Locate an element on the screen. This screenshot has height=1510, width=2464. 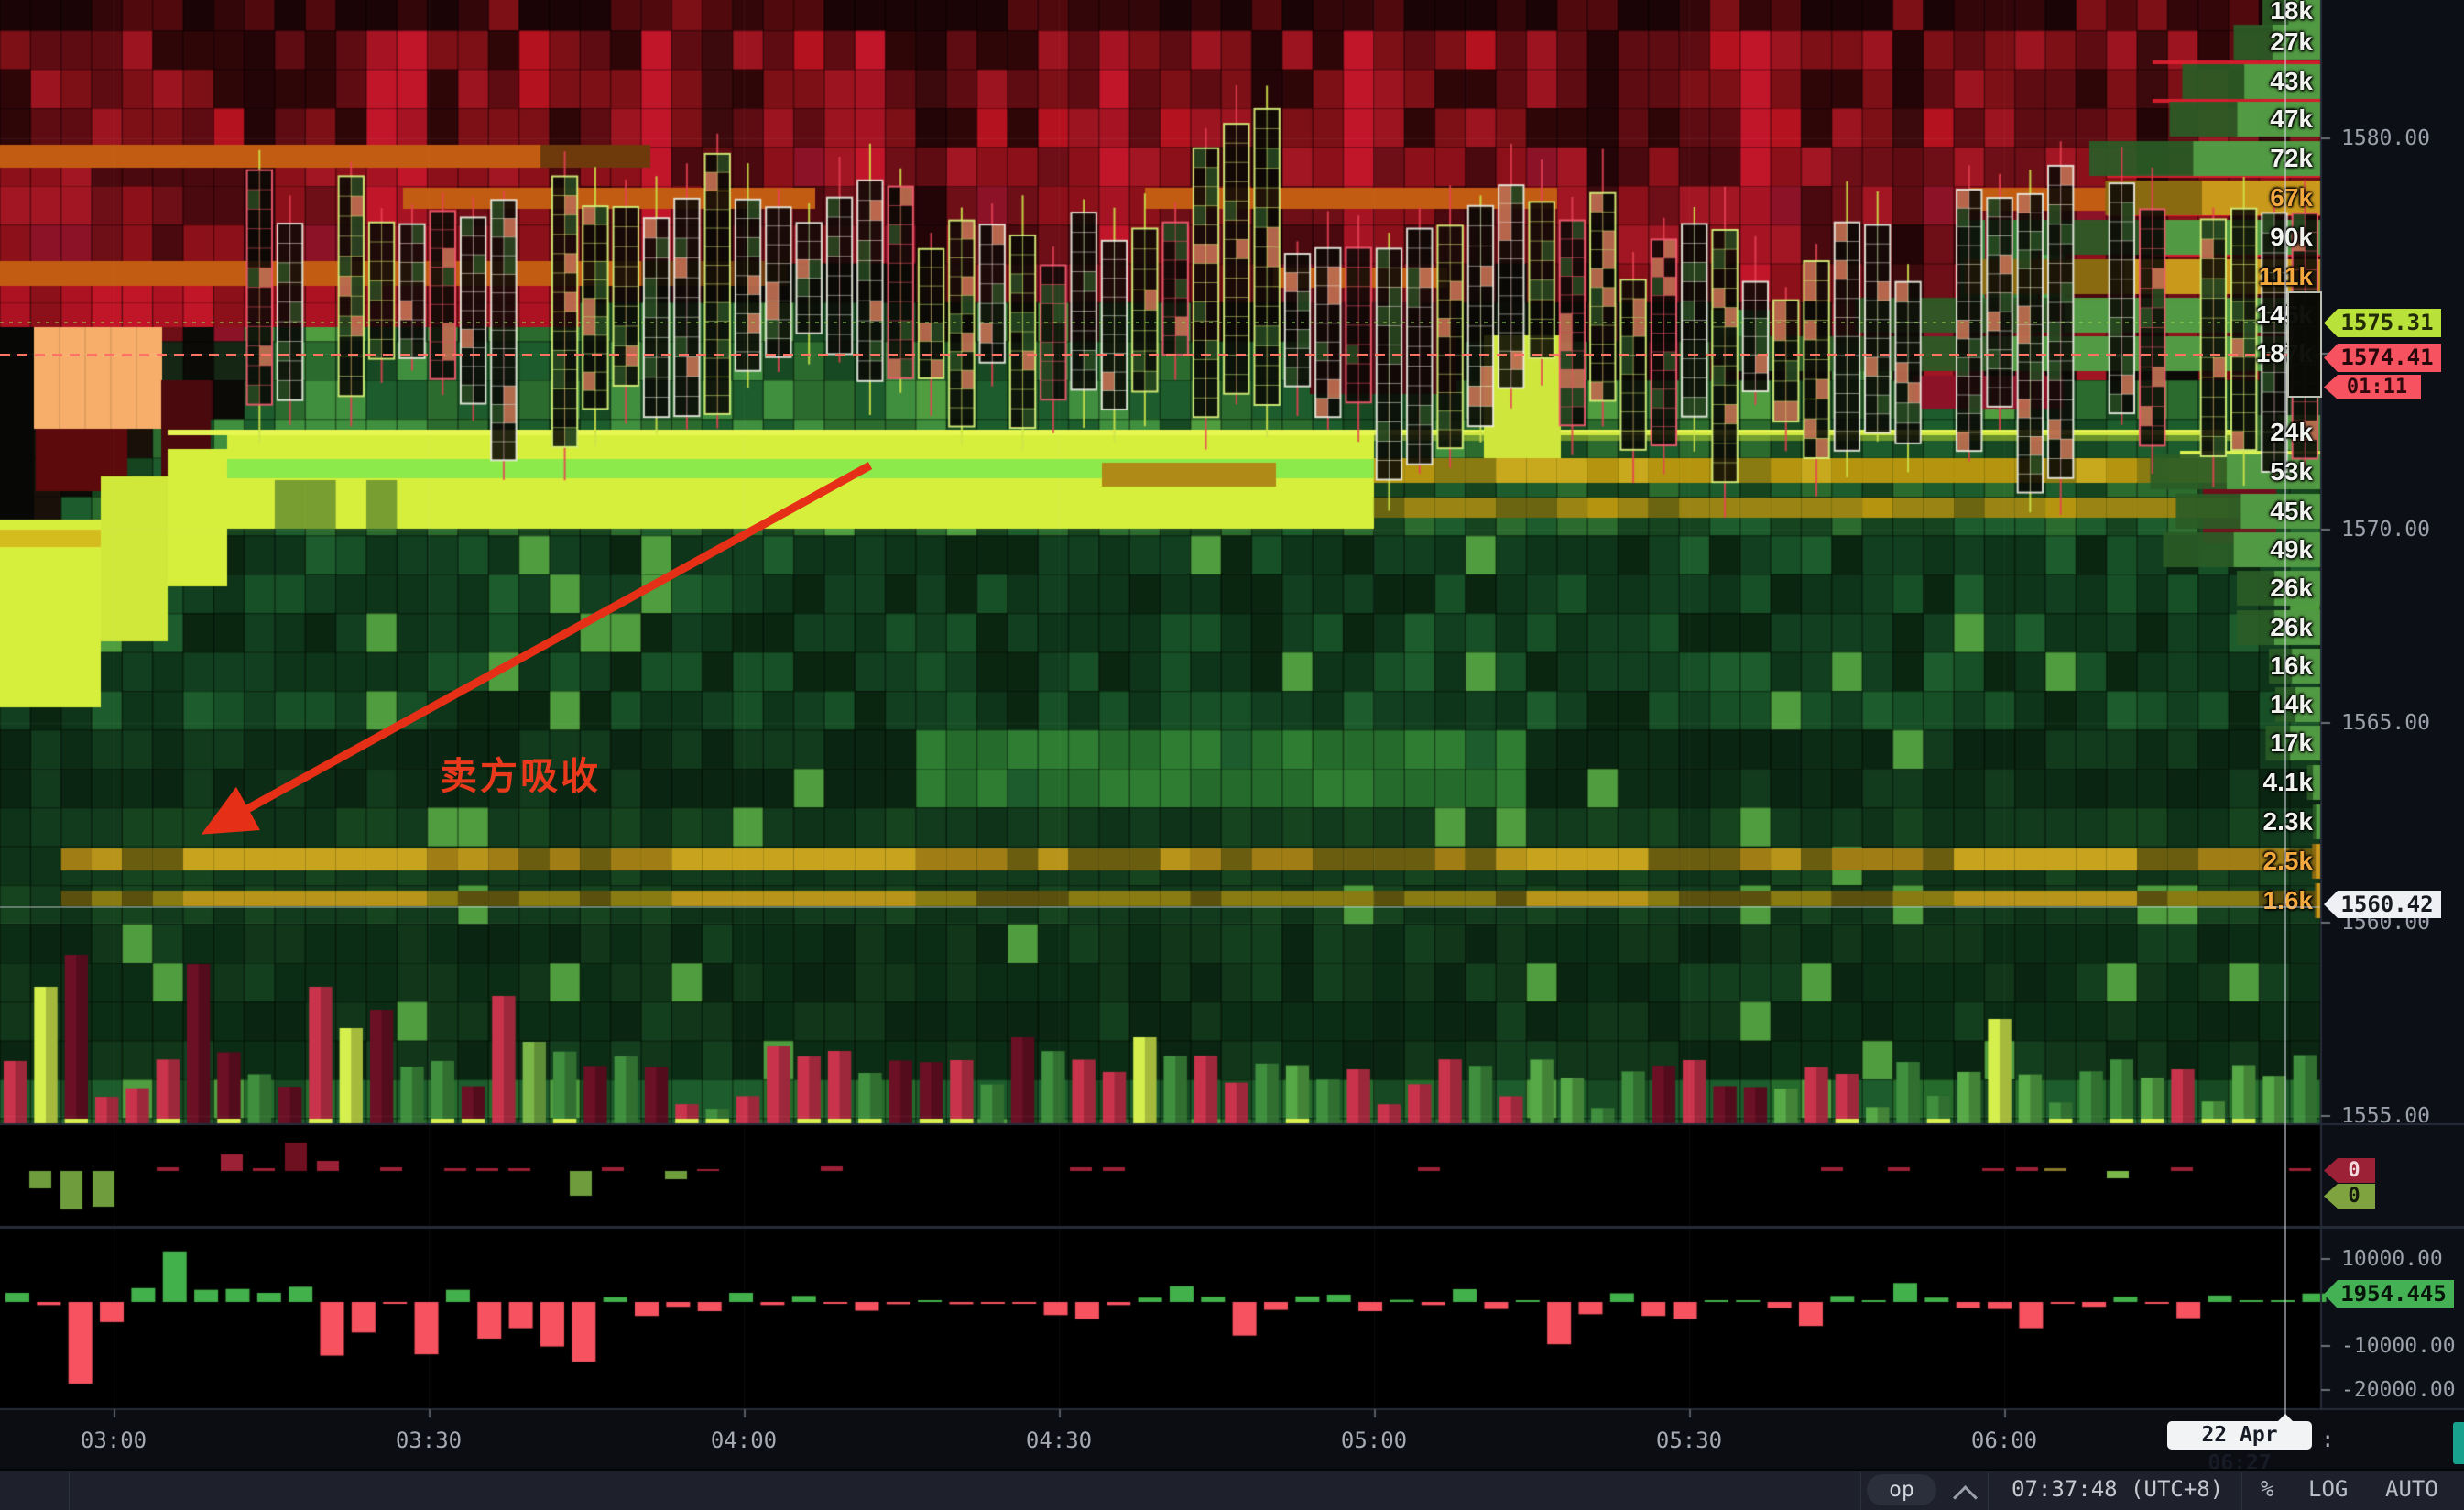
price-badge-bid: 1575.31 is located at coordinates (2382, 323).